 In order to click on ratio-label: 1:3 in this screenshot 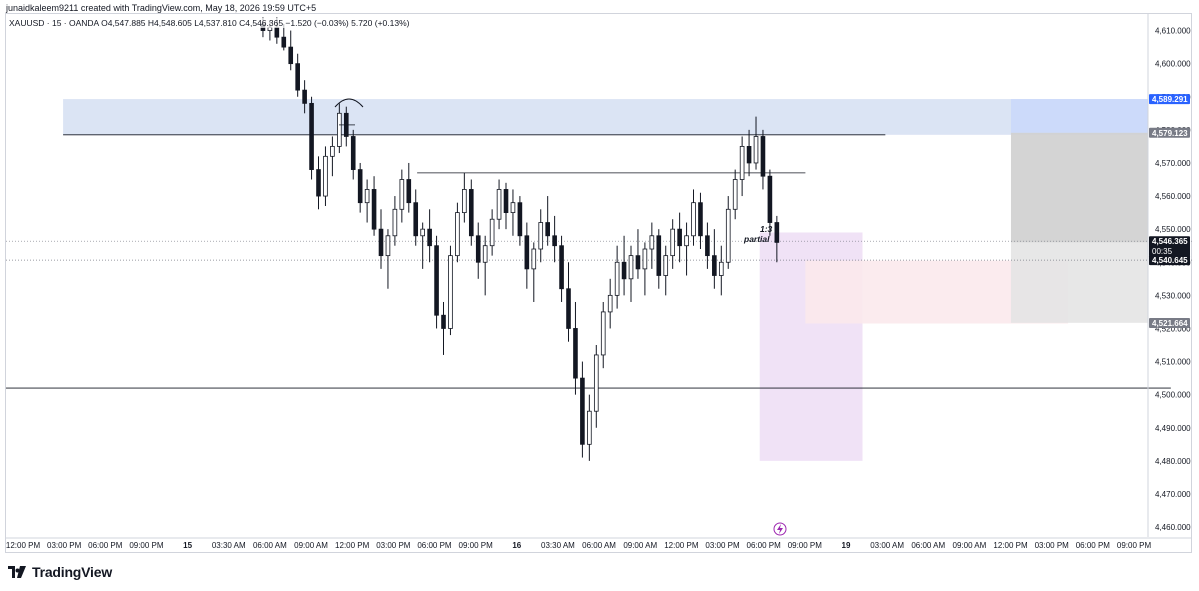, I will do `click(766, 229)`.